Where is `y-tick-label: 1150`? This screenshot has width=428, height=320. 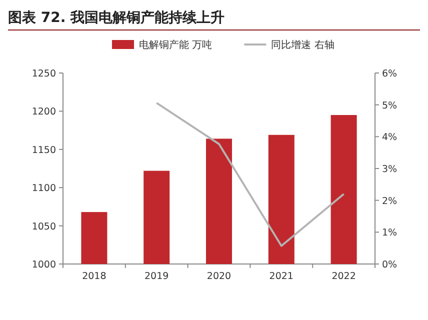 y-tick-label: 1150 is located at coordinates (44, 150).